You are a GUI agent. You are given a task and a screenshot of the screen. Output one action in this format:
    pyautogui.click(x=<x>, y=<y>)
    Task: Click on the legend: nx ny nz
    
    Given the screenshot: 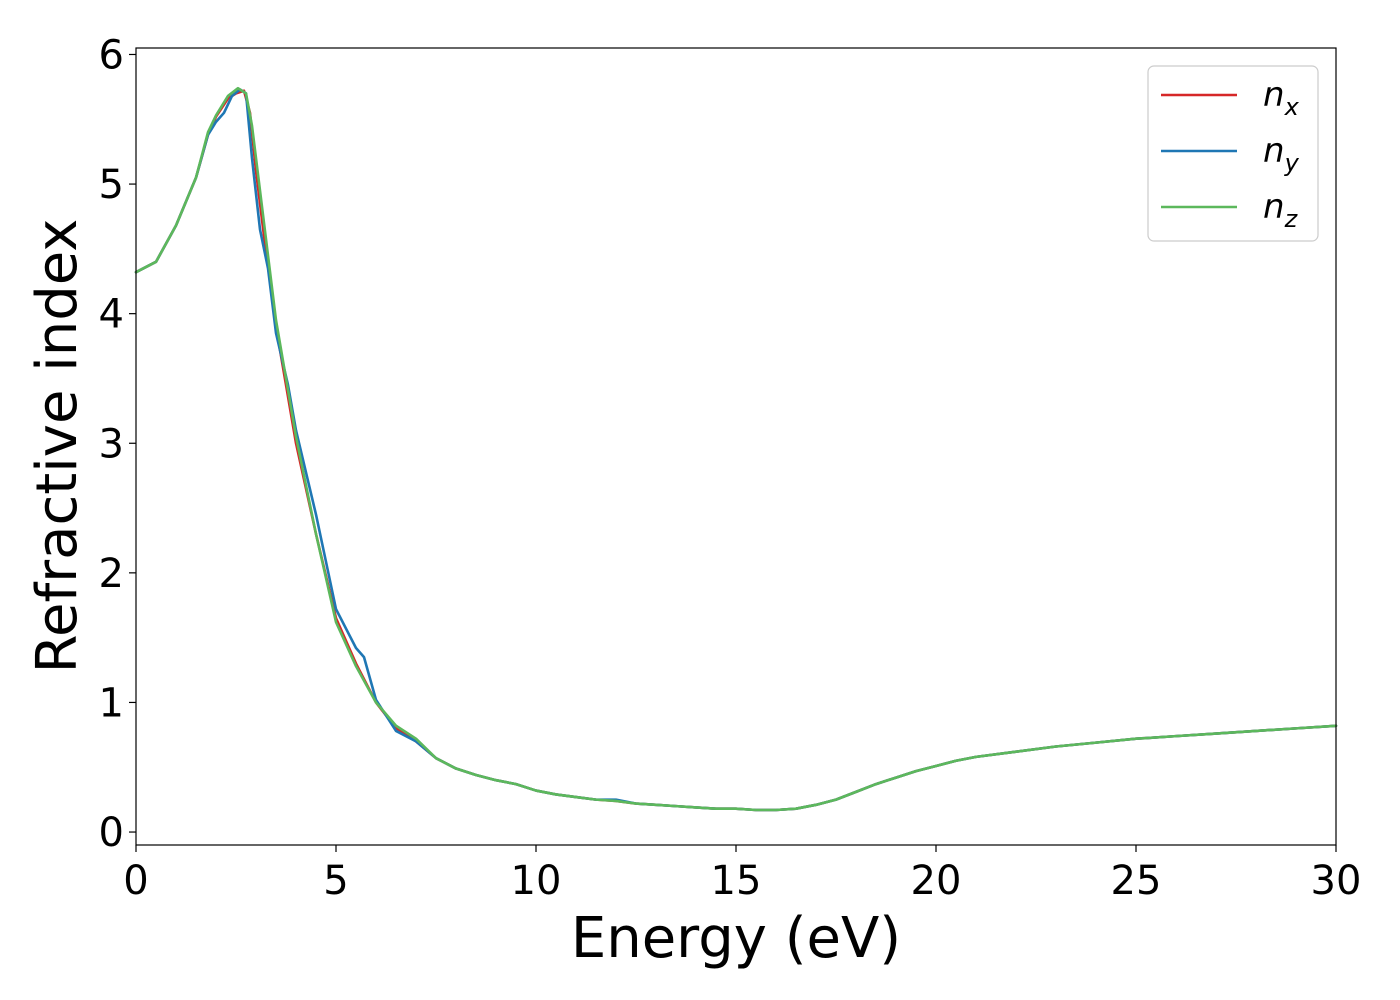 What is the action you would take?
    pyautogui.click(x=1233, y=153)
    